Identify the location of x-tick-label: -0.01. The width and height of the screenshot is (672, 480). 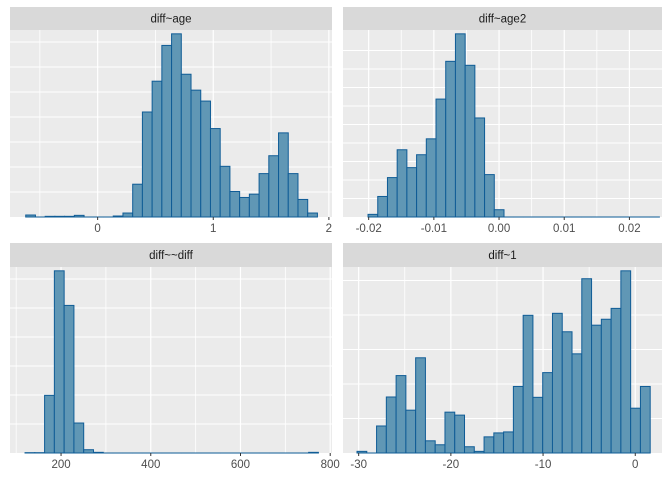
(434, 229).